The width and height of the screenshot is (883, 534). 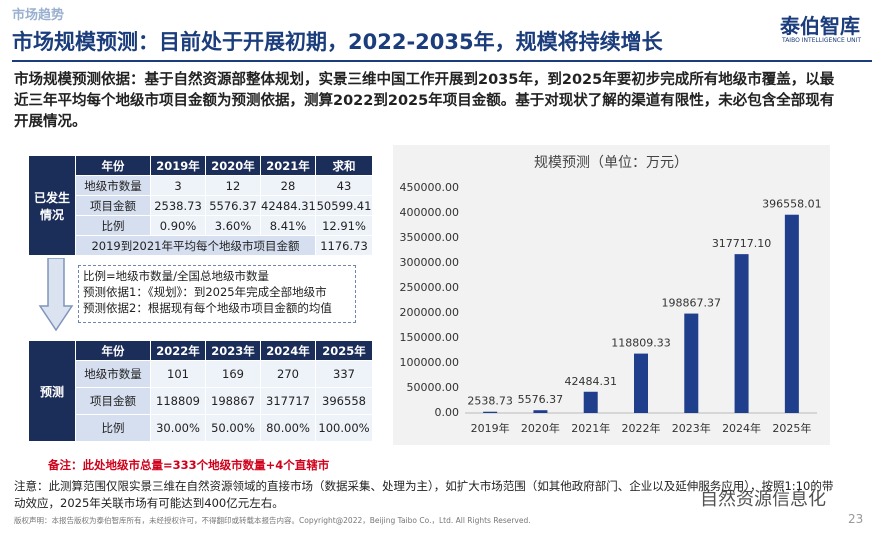 What do you see at coordinates (820, 26) in the screenshot?
I see `logo: 泰伯智库` at bounding box center [820, 26].